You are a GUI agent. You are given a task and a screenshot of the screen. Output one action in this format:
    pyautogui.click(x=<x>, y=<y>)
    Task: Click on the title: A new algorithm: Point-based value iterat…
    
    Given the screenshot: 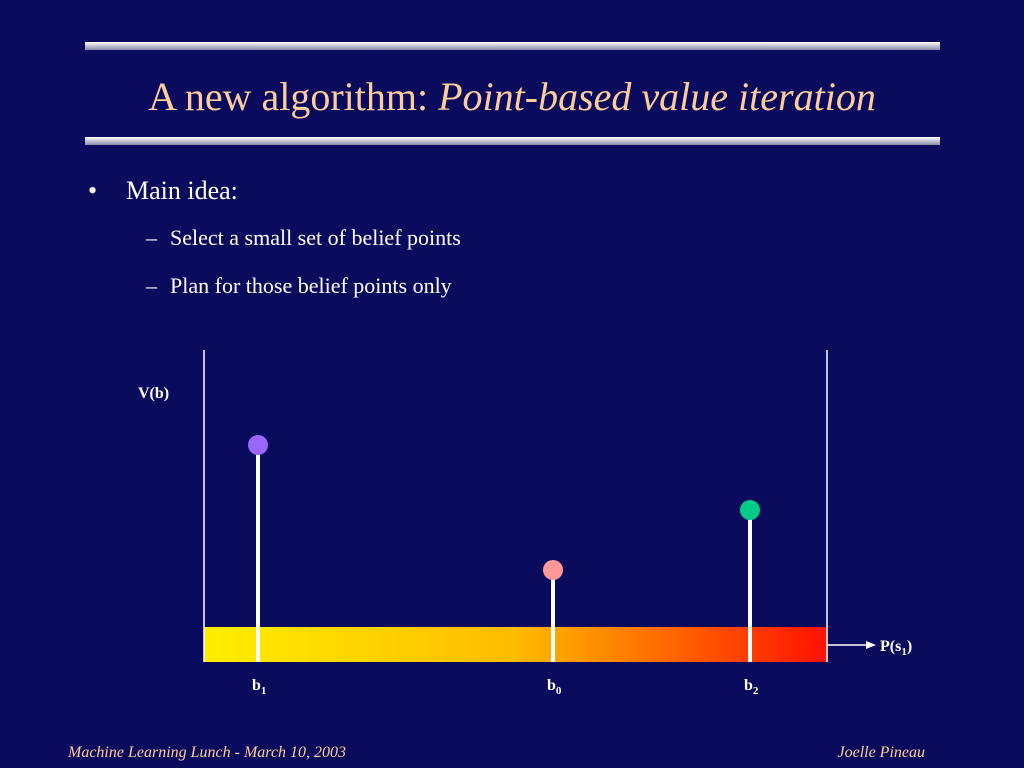 What is the action you would take?
    pyautogui.click(x=512, y=96)
    